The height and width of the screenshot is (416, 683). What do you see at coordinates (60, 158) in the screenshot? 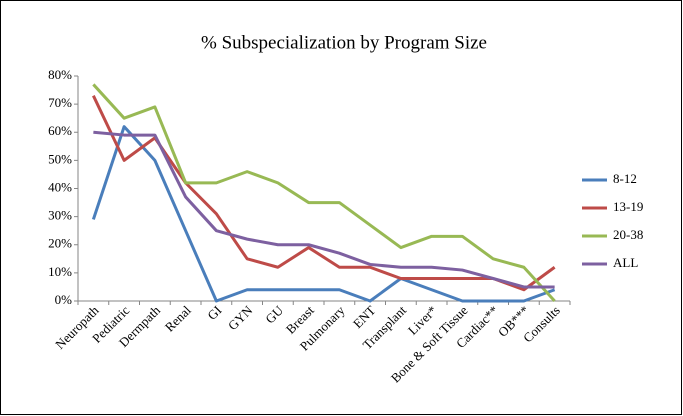
I see `y-tick-label: 50%` at bounding box center [60, 158].